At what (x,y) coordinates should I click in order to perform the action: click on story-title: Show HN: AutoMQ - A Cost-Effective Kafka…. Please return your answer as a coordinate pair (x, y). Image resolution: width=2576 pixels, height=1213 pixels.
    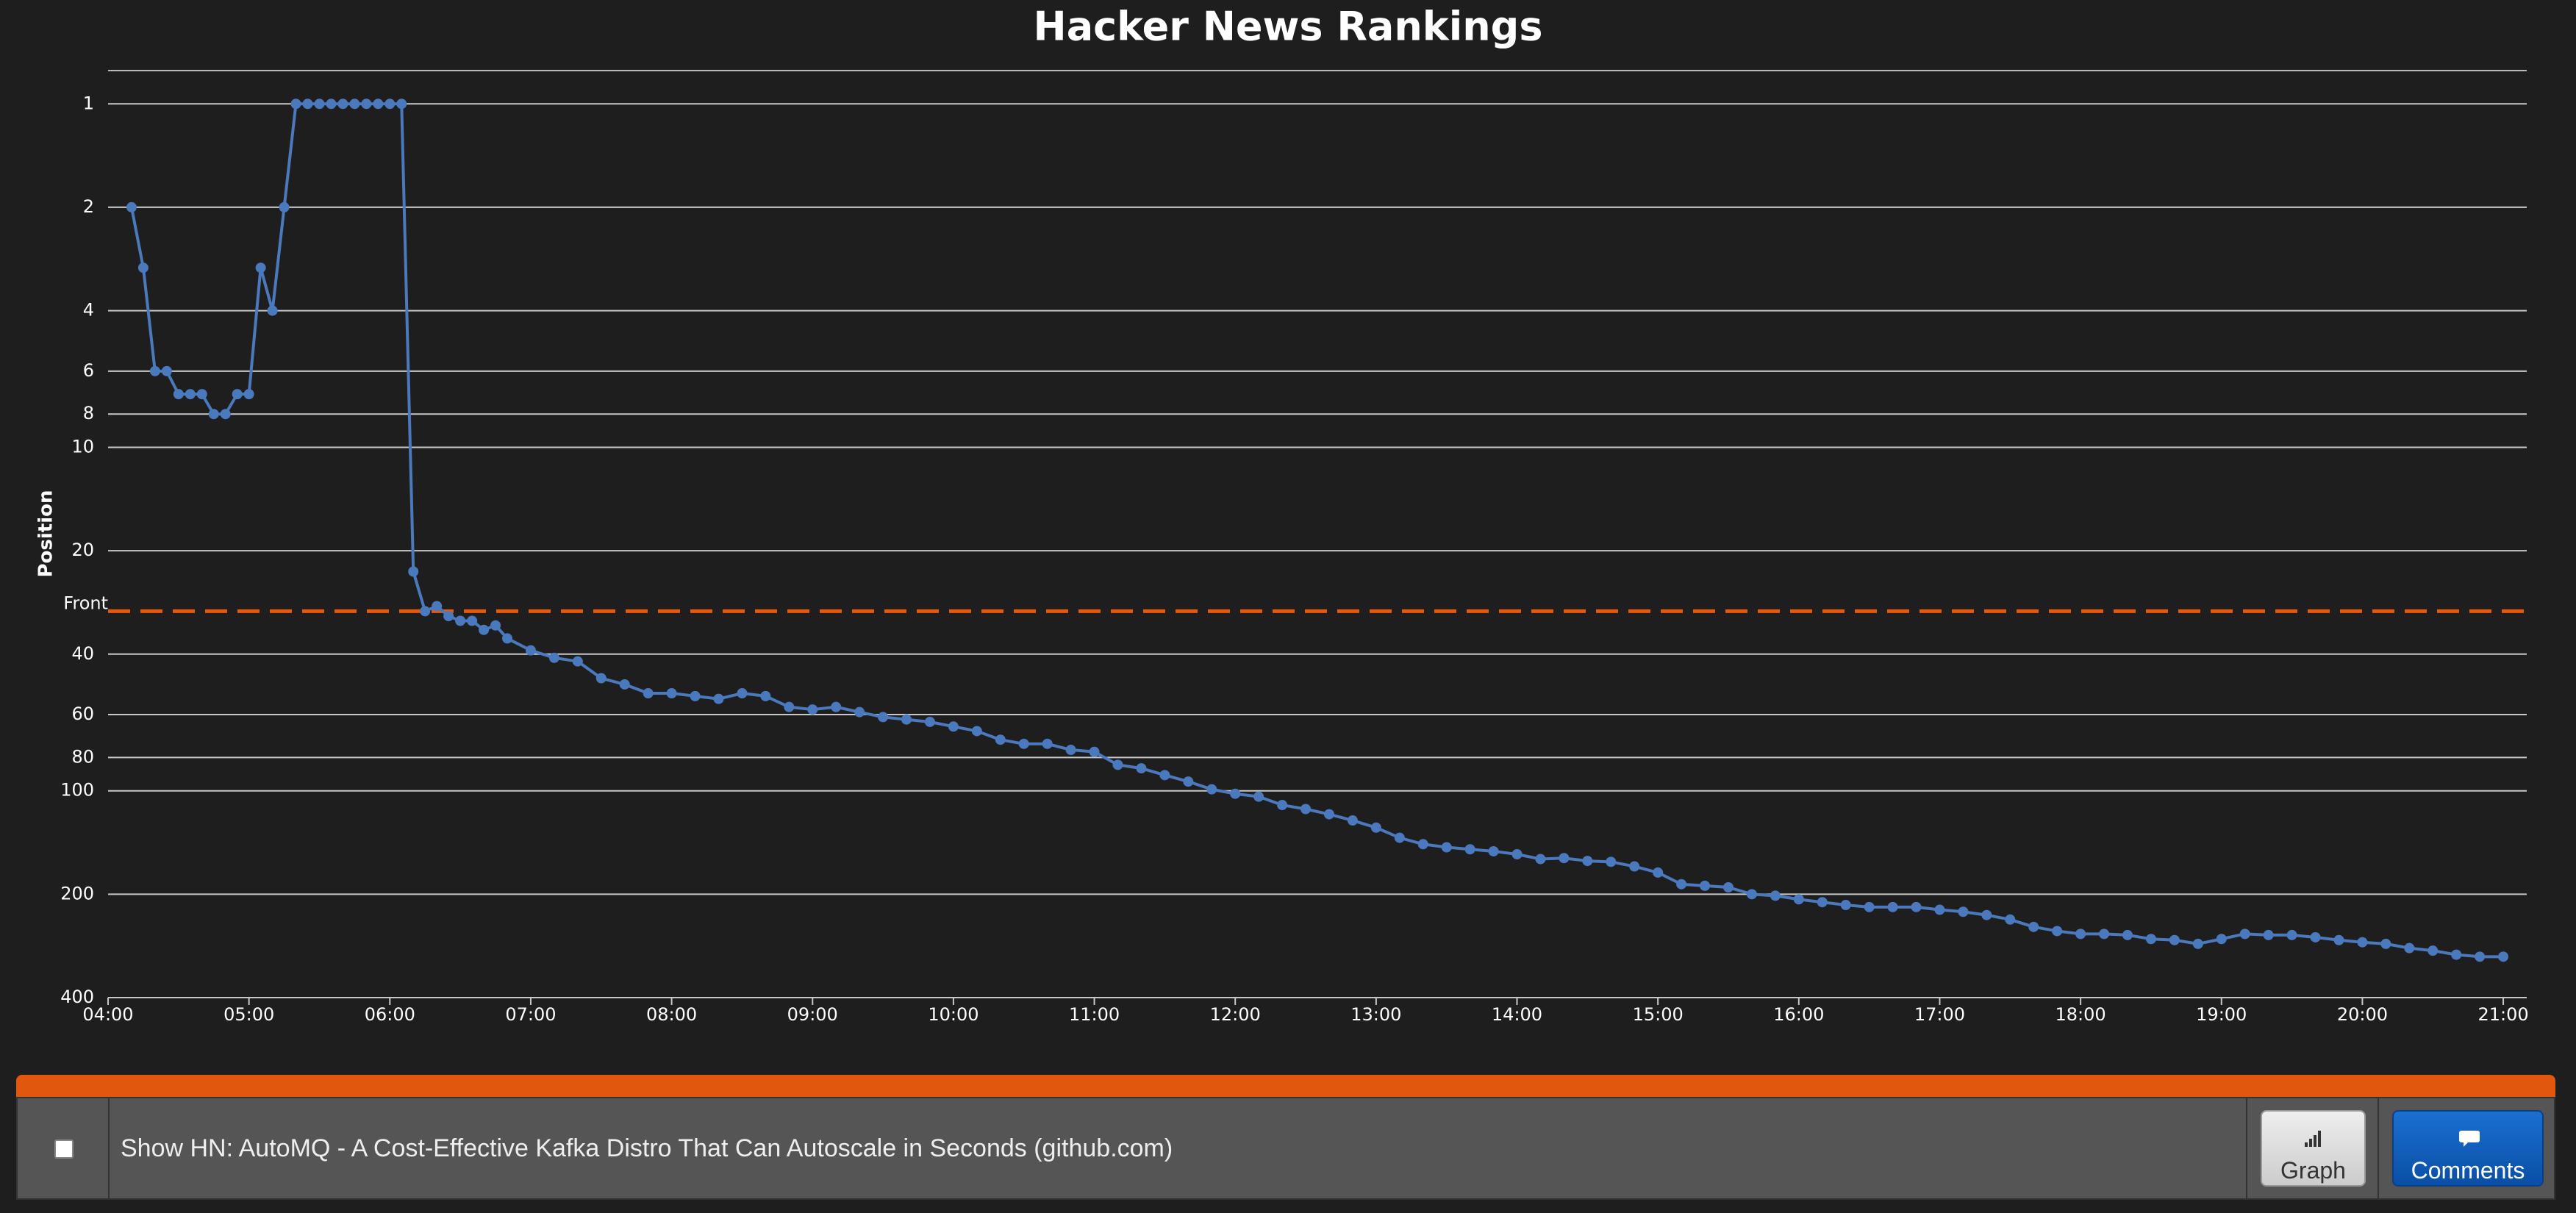
    Looking at the image, I should click on (647, 1148).